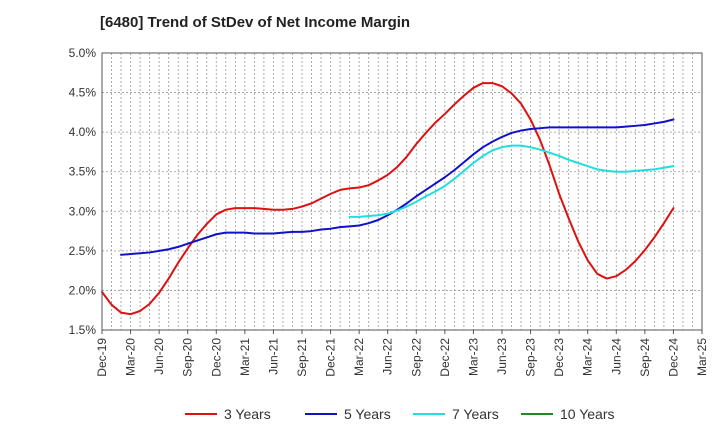  What do you see at coordinates (359, 357) in the screenshot?
I see `x-tick-label: Mar-22` at bounding box center [359, 357].